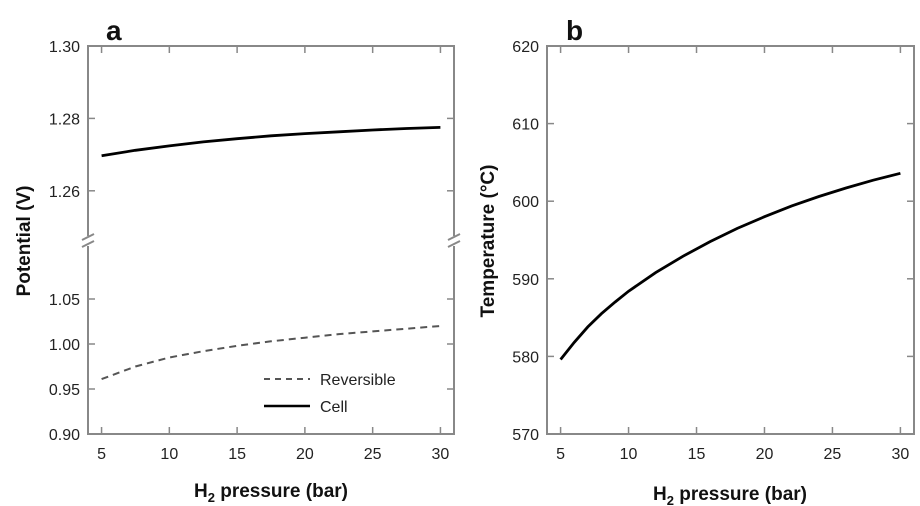  Describe the element at coordinates (373, 454) in the screenshot. I see `panel-a-x-tick-label: 25` at that location.